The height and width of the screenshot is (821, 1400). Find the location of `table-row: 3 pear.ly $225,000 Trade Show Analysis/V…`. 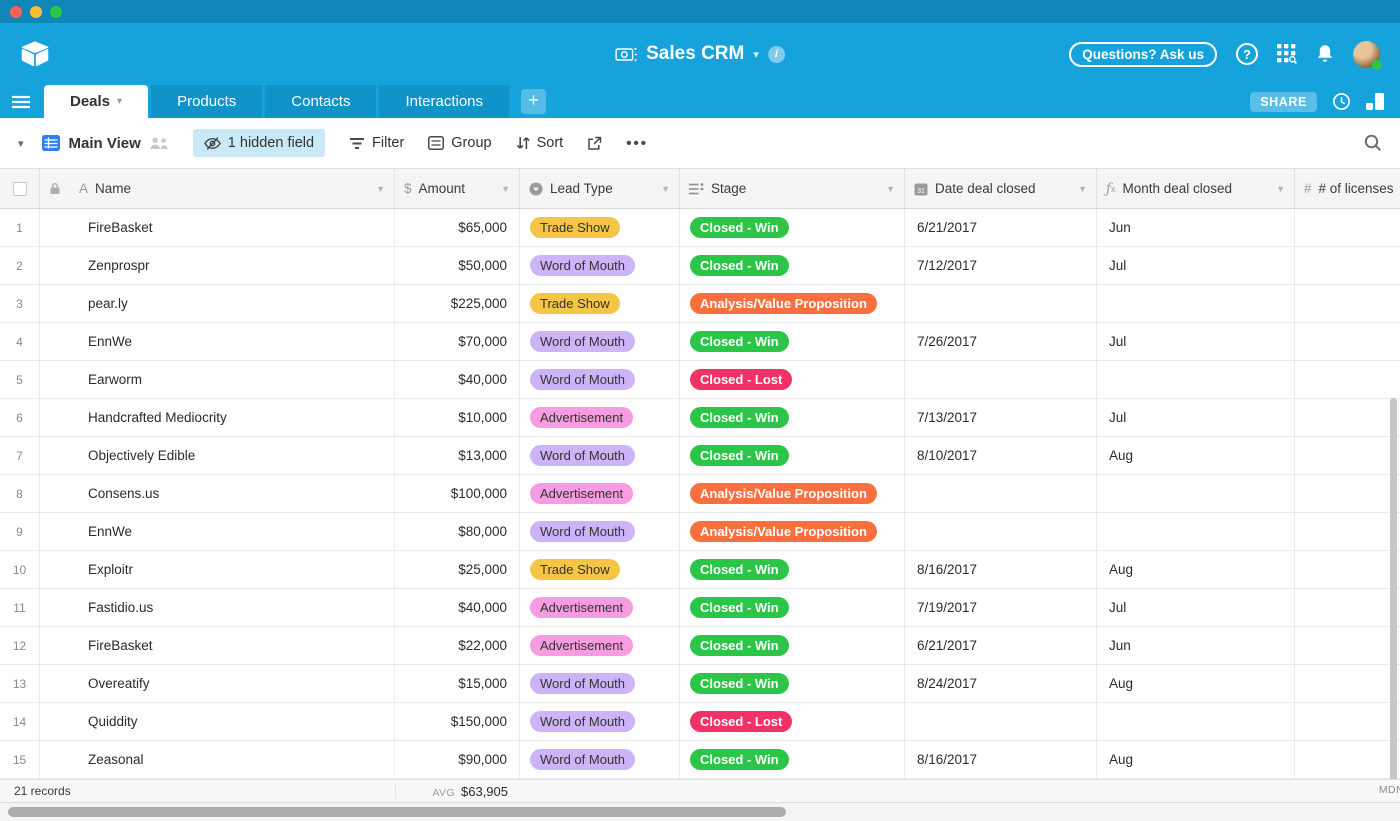

table-row: 3 pear.ly $225,000 Trade Show Analysis/V… is located at coordinates (700, 304).